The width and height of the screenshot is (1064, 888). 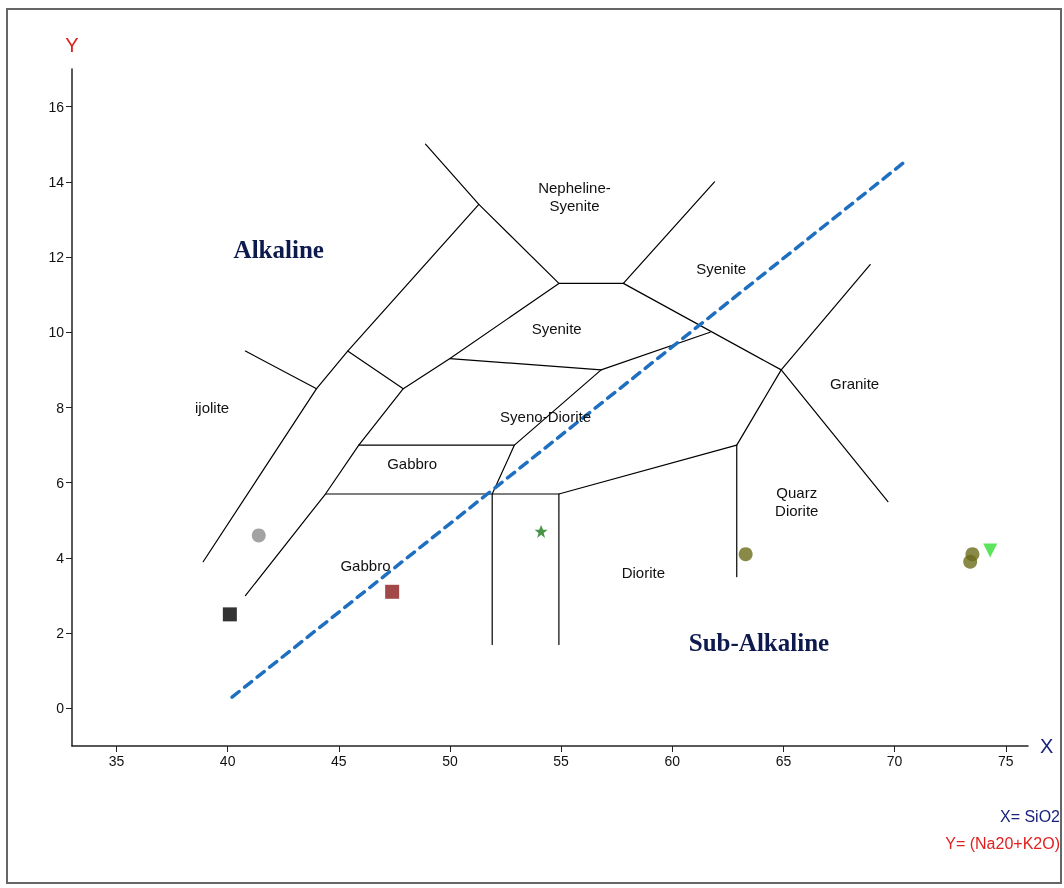 What do you see at coordinates (783, 761) in the screenshot?
I see `x-tick-label: 65` at bounding box center [783, 761].